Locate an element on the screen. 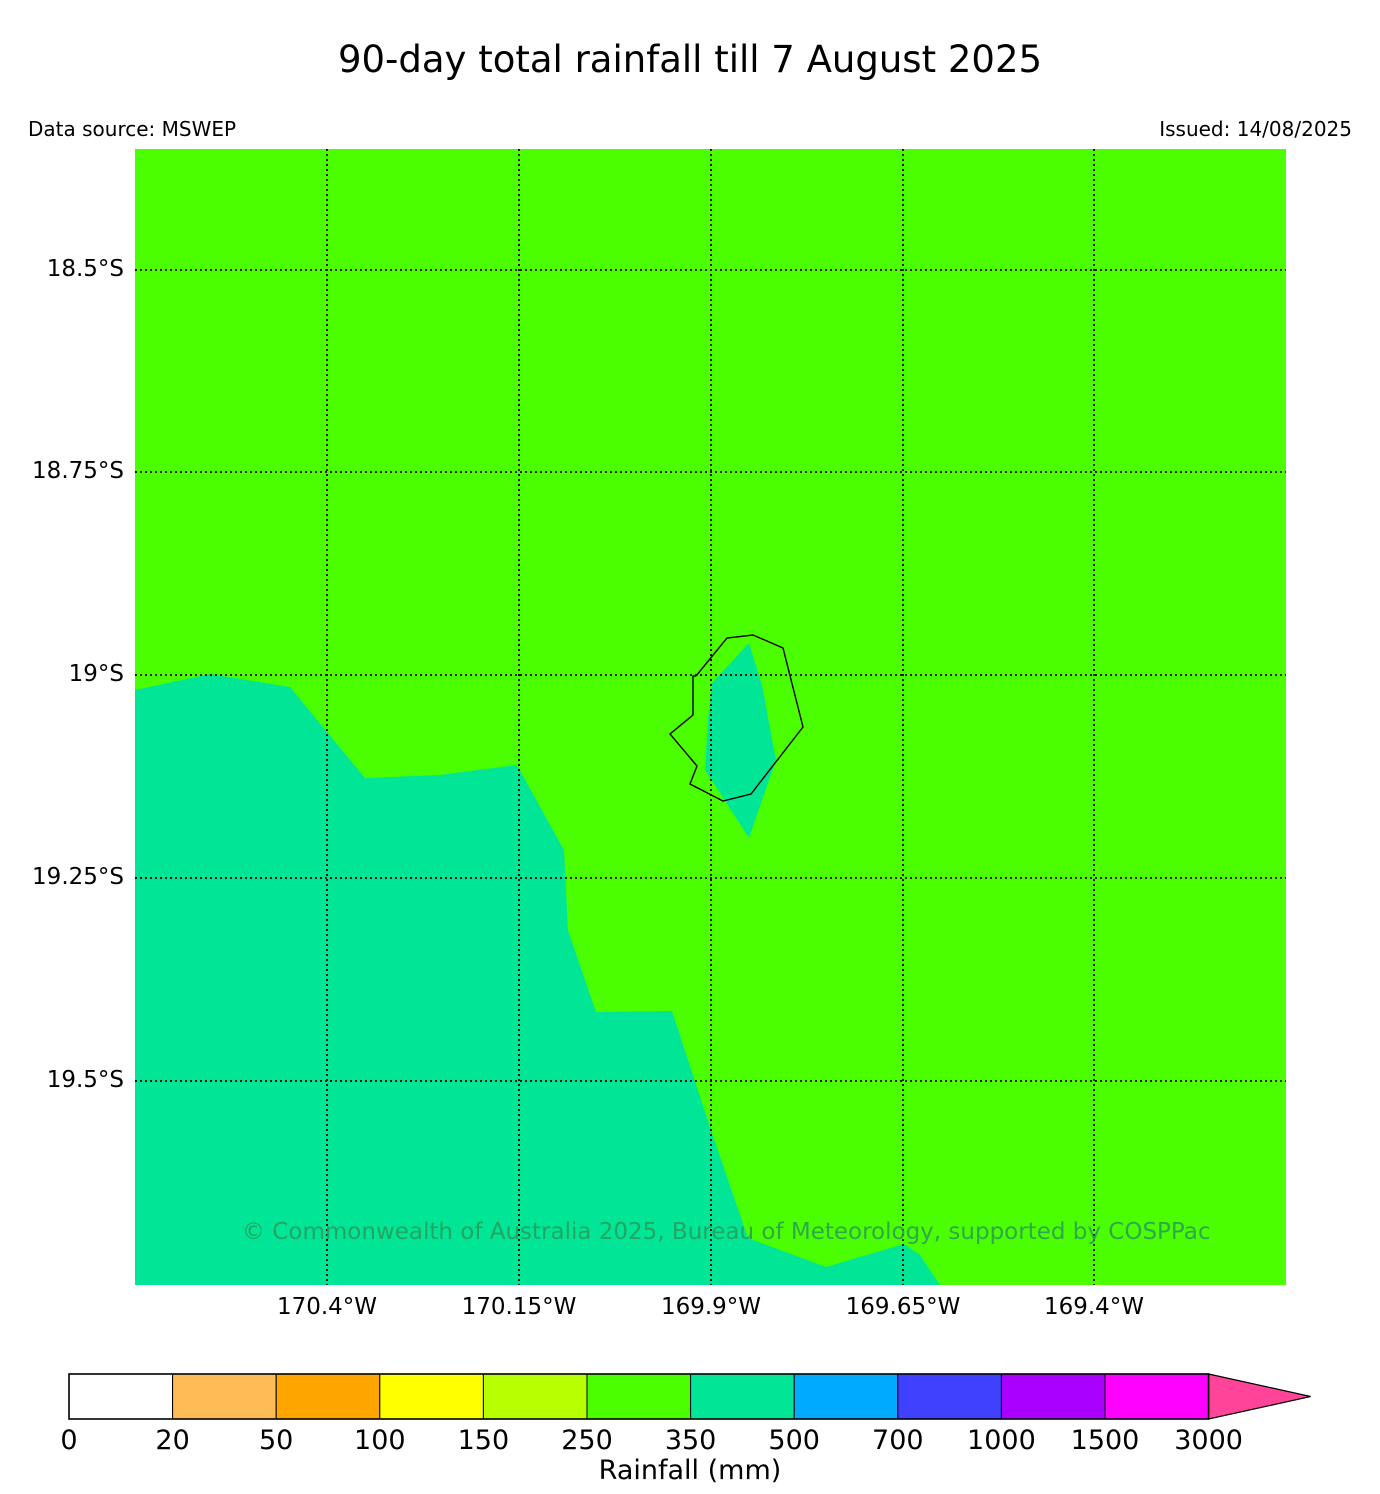 The image size is (1380, 1494). colorbar-tick-label: 50 is located at coordinates (276, 1440).